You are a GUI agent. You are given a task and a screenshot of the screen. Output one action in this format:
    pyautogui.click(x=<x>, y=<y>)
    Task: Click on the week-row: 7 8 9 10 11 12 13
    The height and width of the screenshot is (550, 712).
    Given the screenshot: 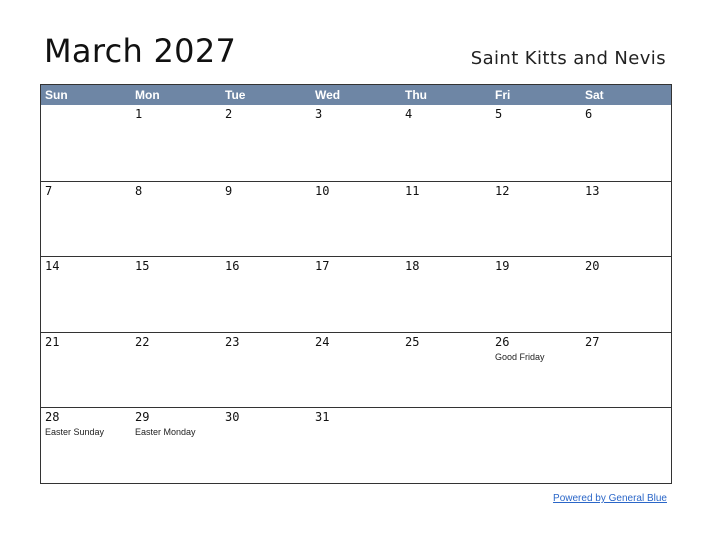 What is the action you would take?
    pyautogui.click(x=356, y=218)
    